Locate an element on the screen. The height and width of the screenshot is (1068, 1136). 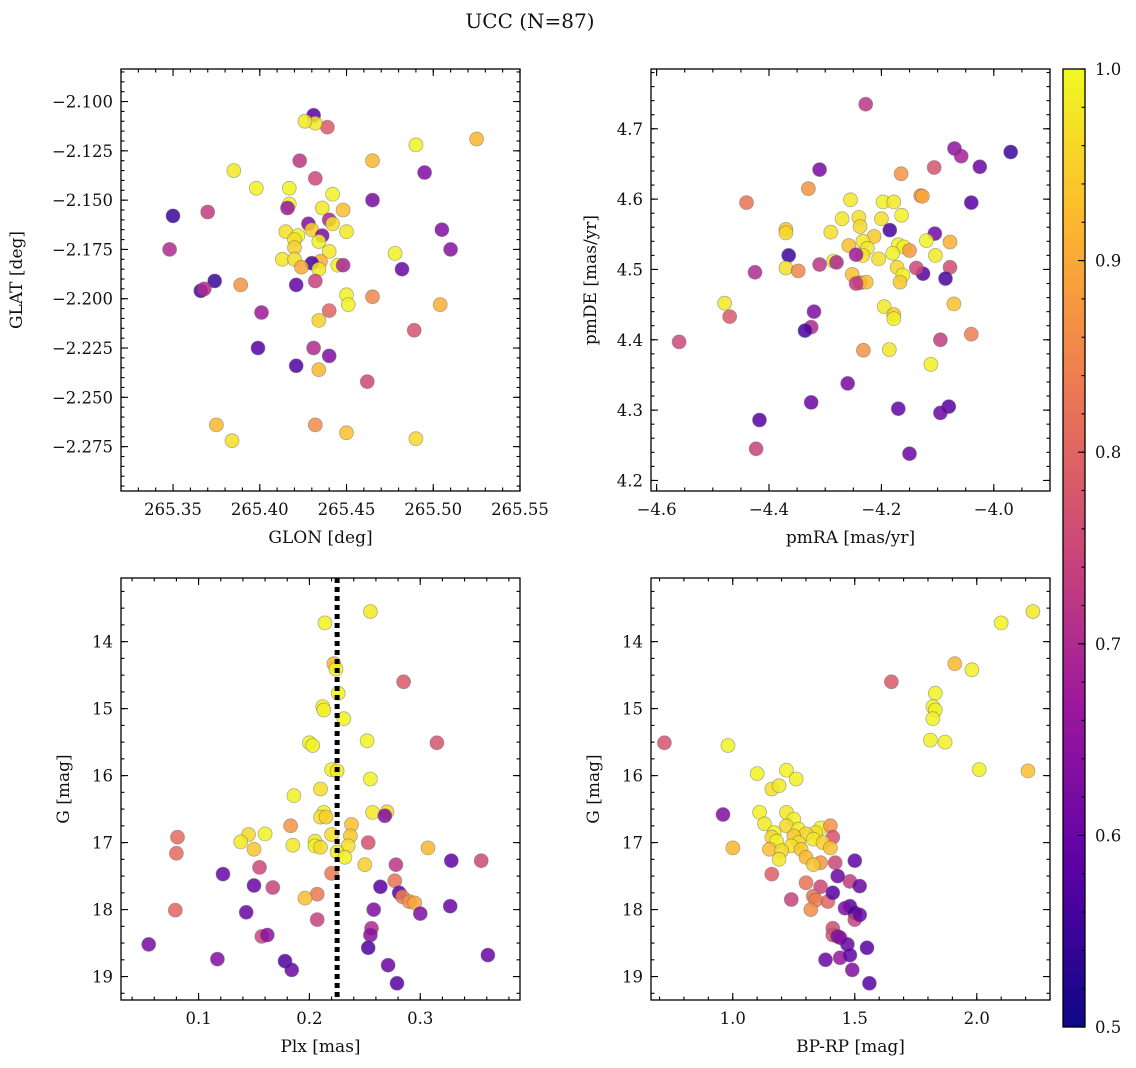
x-tick-label: 0.1 is located at coordinates (198, 1018).